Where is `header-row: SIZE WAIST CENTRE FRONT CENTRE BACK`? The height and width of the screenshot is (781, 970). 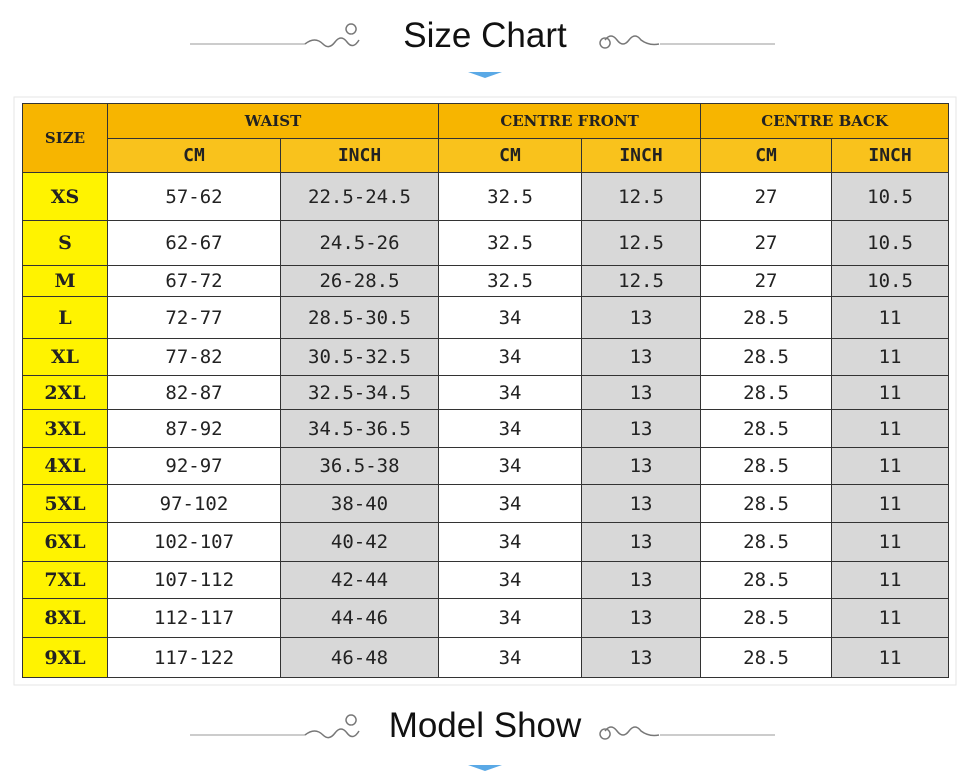
header-row: SIZE WAIST CENTRE FRONT CENTRE BACK is located at coordinates (486, 138).